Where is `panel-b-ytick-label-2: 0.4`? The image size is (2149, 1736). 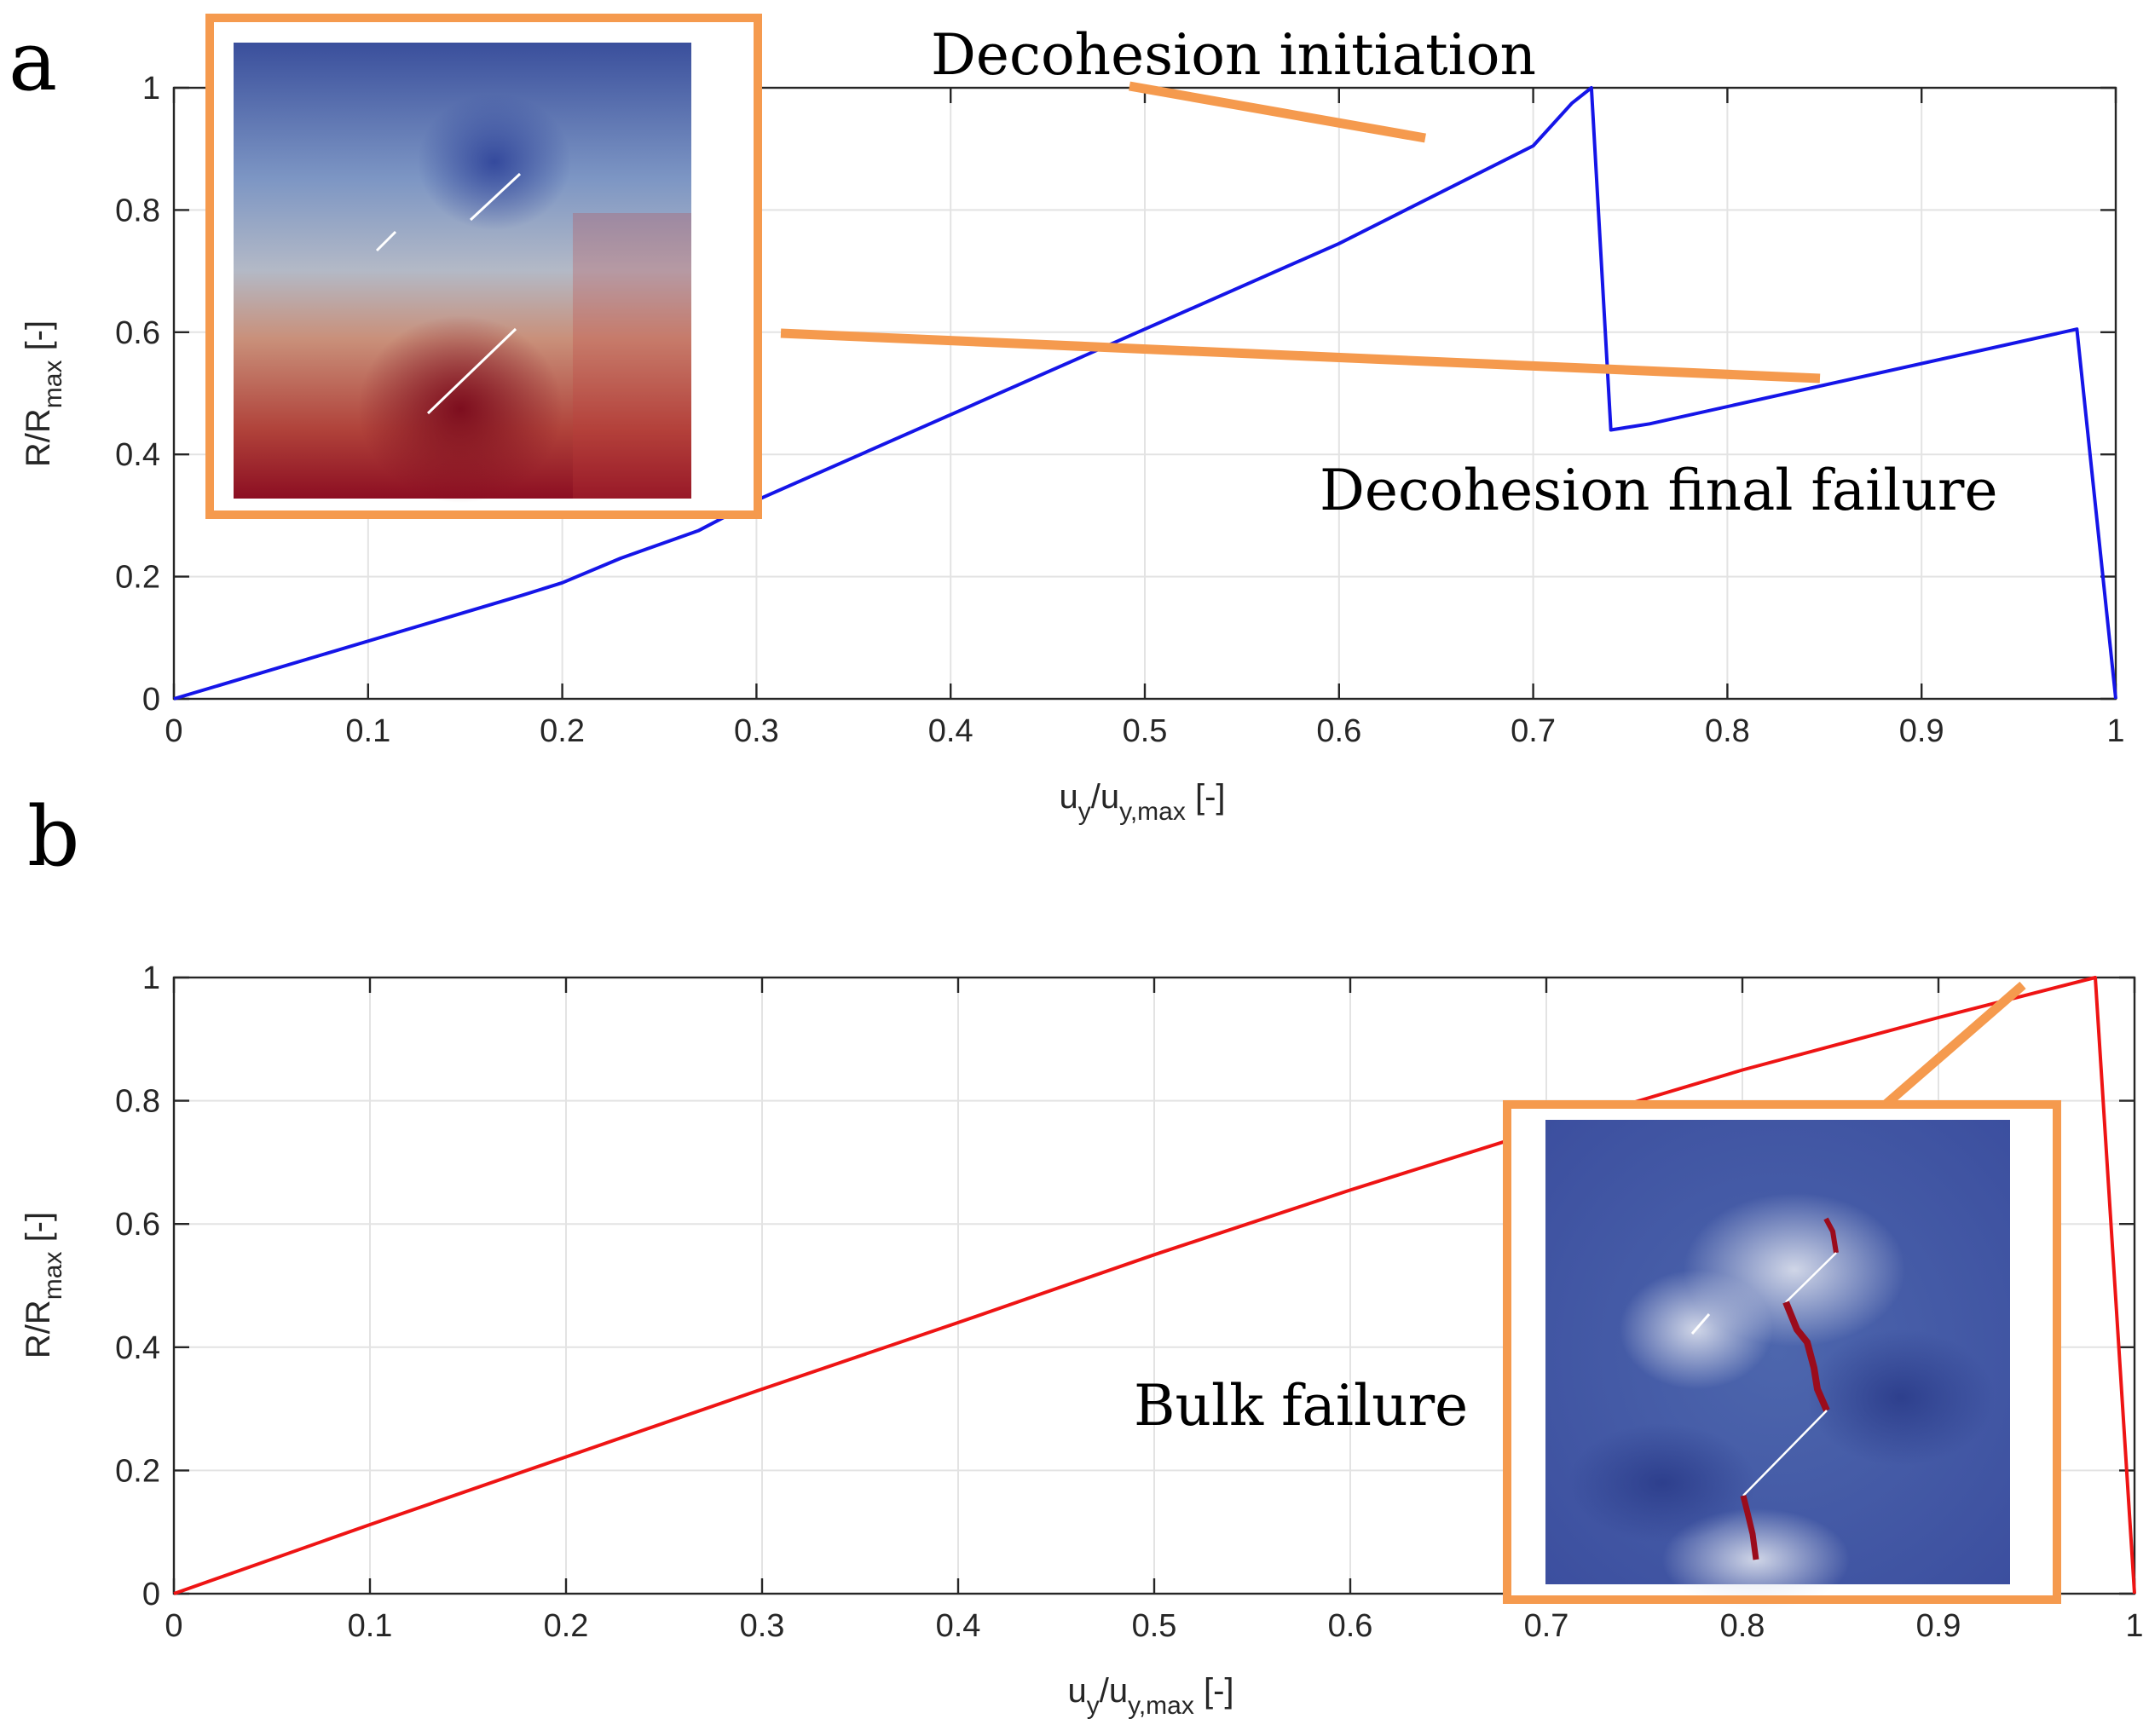 panel-b-ytick-label-2: 0.4 is located at coordinates (137, 1348).